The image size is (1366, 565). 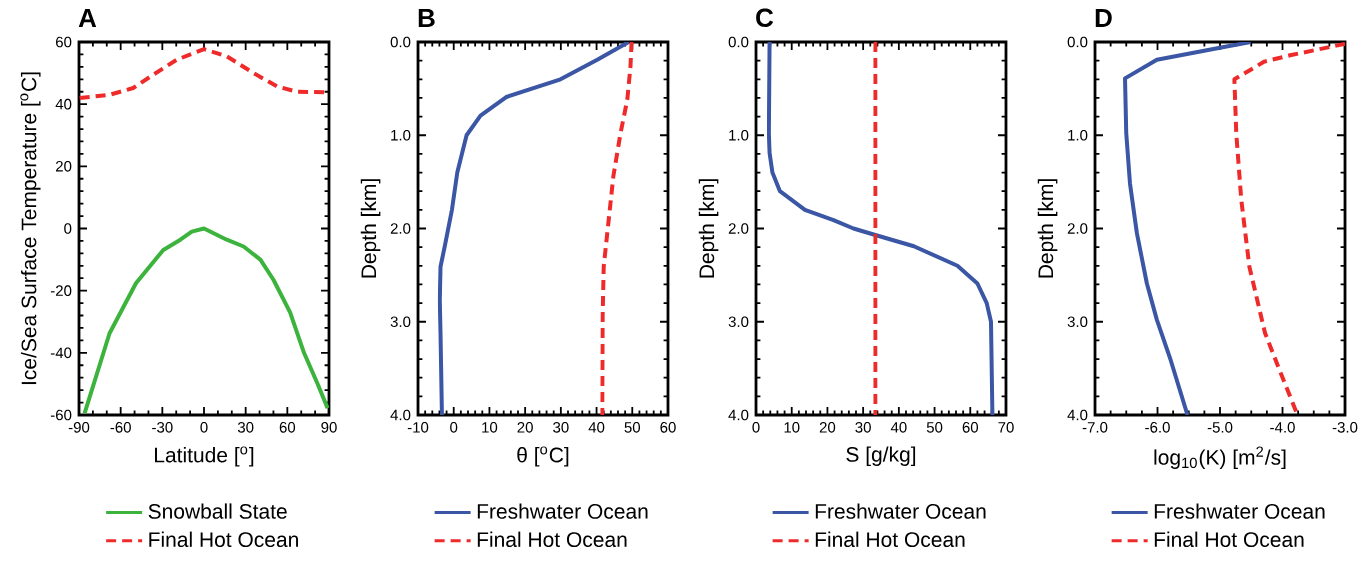 What do you see at coordinates (1220, 427) in the screenshot?
I see `x-tick-label: -5.0` at bounding box center [1220, 427].